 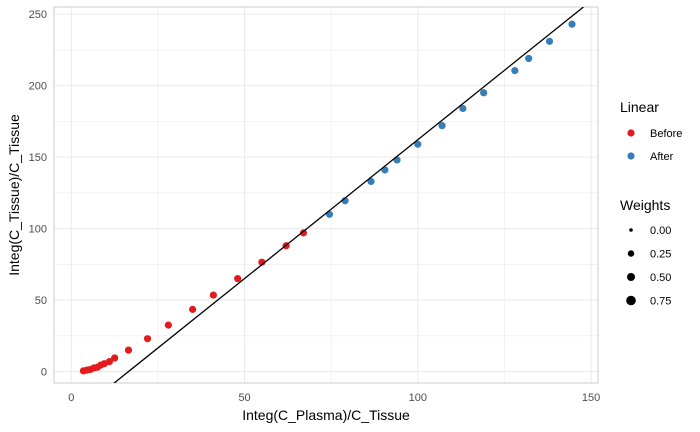 What do you see at coordinates (660, 255) in the screenshot?
I see `legend-size-label: 0.25` at bounding box center [660, 255].